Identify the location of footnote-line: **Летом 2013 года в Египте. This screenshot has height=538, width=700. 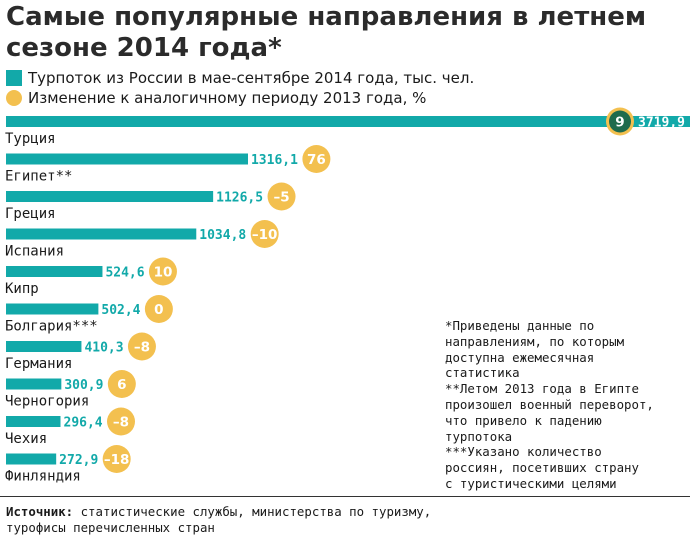
(542, 389).